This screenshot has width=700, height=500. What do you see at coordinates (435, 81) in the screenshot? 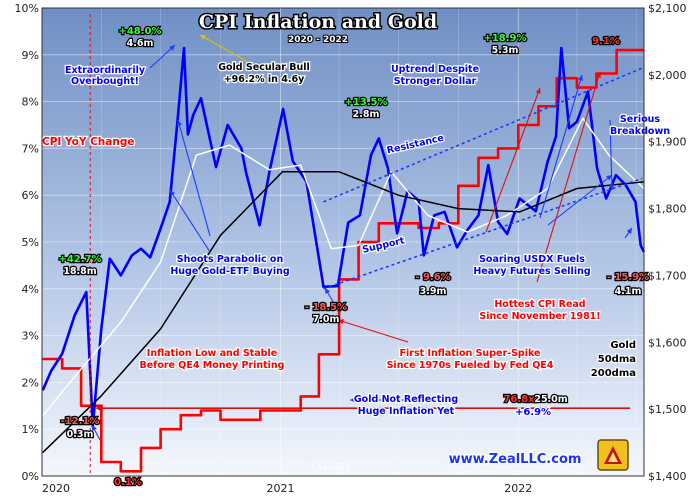
I see `annotation-label: Stronger Dollar` at bounding box center [435, 81].